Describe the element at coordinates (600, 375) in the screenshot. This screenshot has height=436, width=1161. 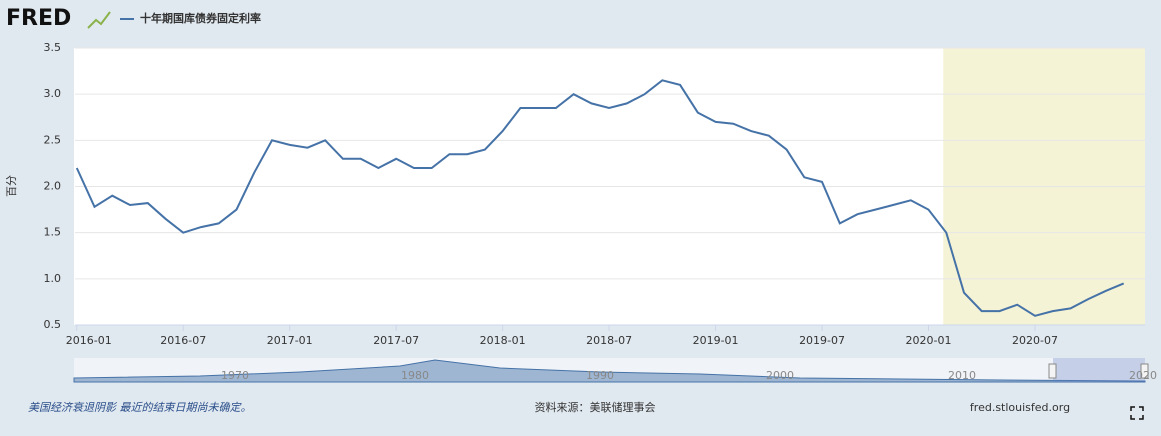
I see `navigator-label: 1990` at that location.